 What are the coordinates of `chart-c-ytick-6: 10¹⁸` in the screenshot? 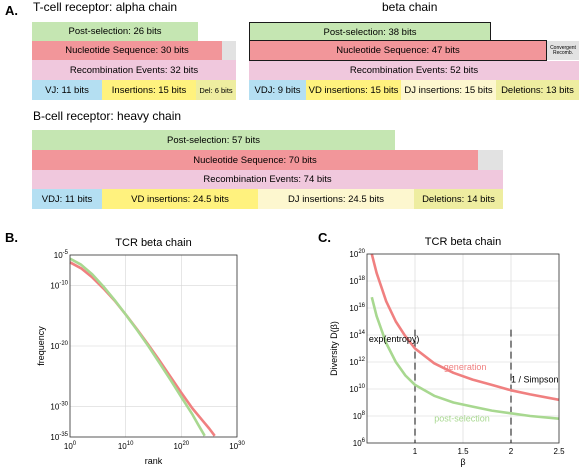 It's located at (357, 281).